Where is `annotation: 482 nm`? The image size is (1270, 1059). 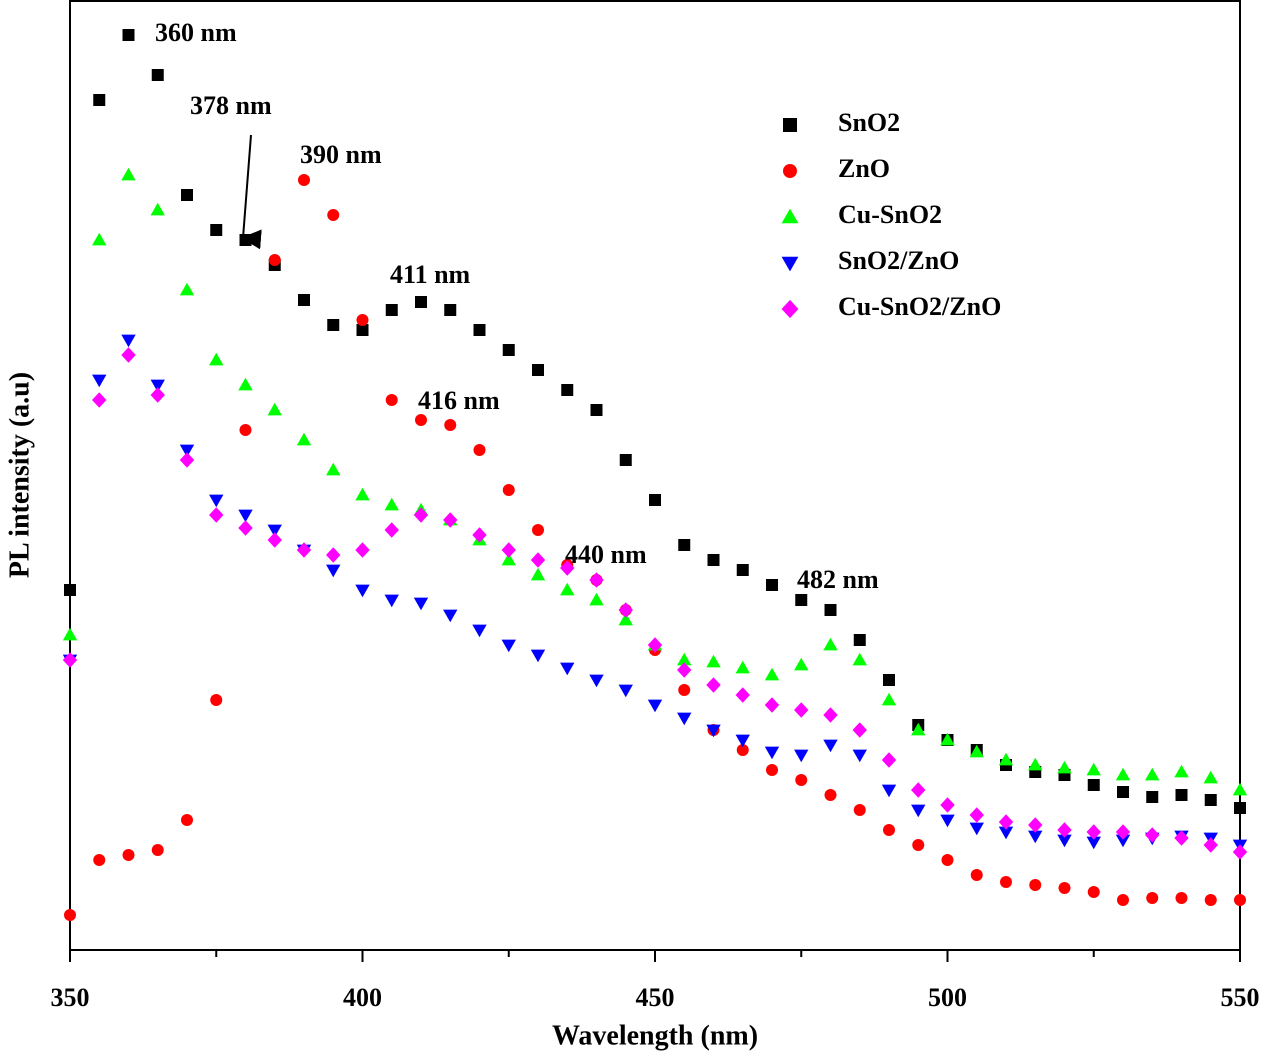 annotation: 482 nm is located at coordinates (838, 579).